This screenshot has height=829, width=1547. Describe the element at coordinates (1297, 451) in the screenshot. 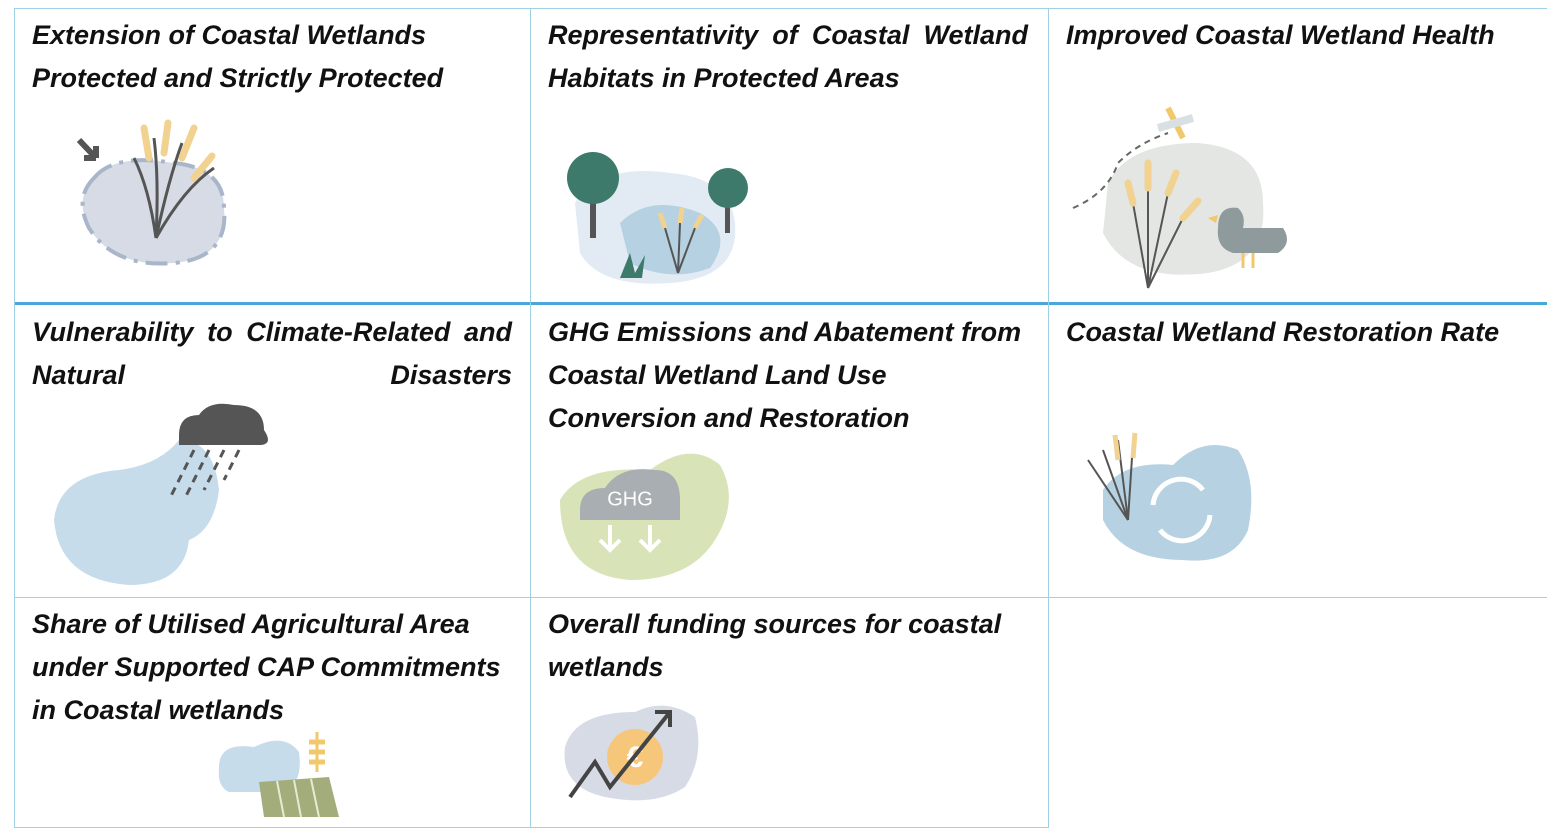

I see `cell: Coastal Wetland Restoration Rate` at that location.